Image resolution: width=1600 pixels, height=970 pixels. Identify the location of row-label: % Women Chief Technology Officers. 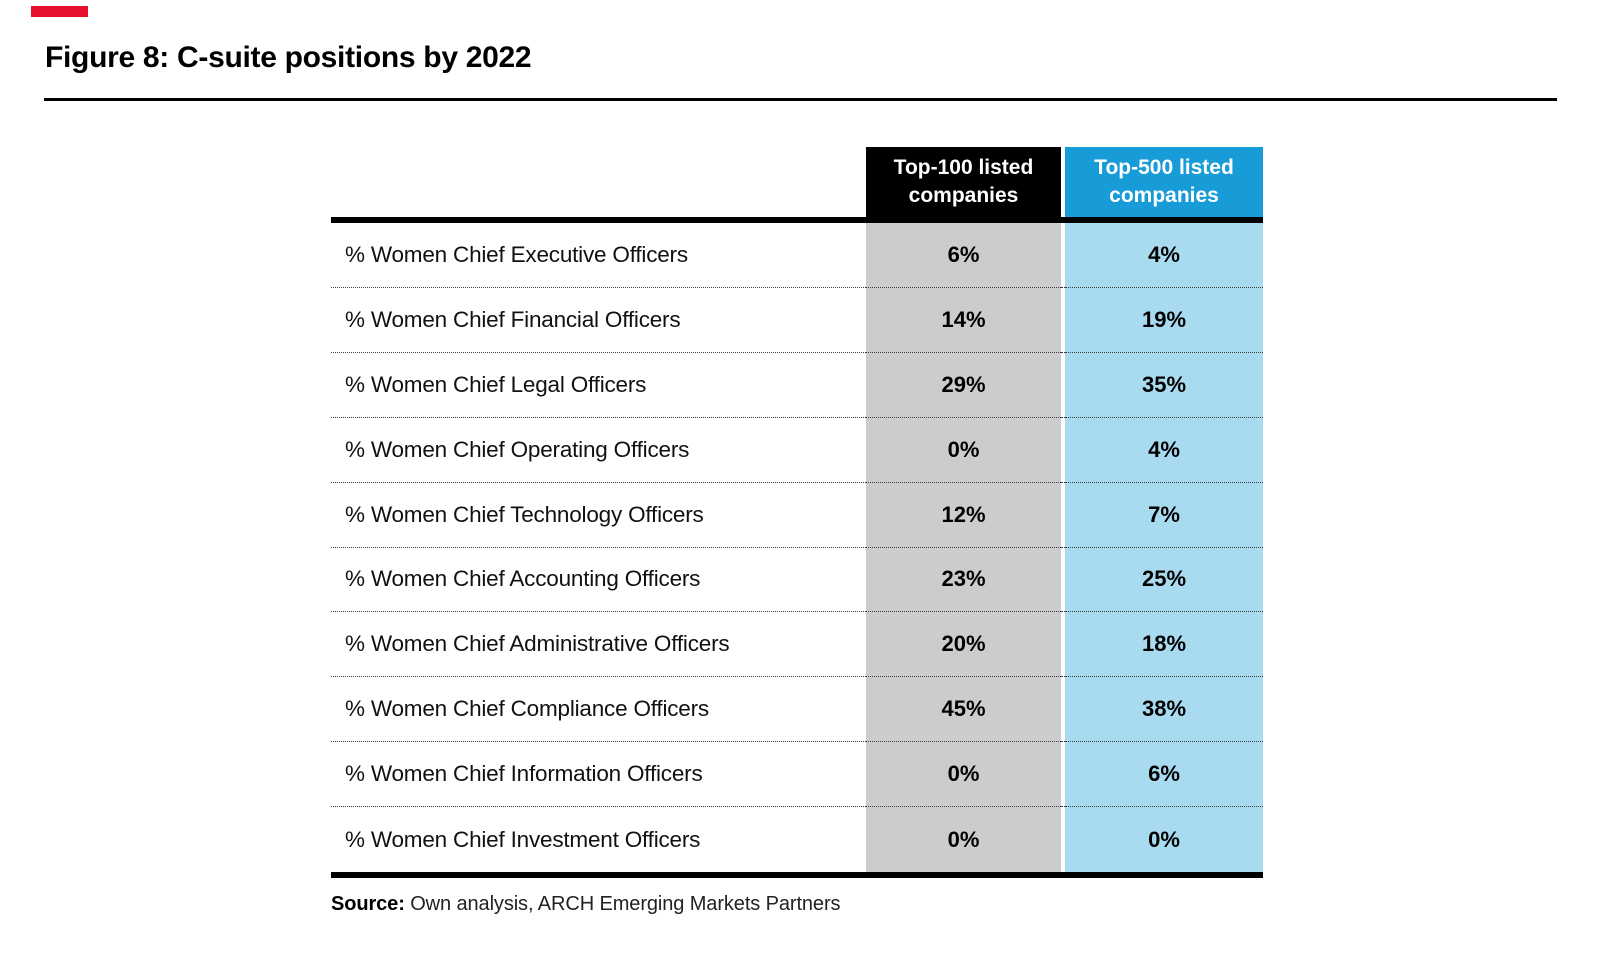
(598, 515).